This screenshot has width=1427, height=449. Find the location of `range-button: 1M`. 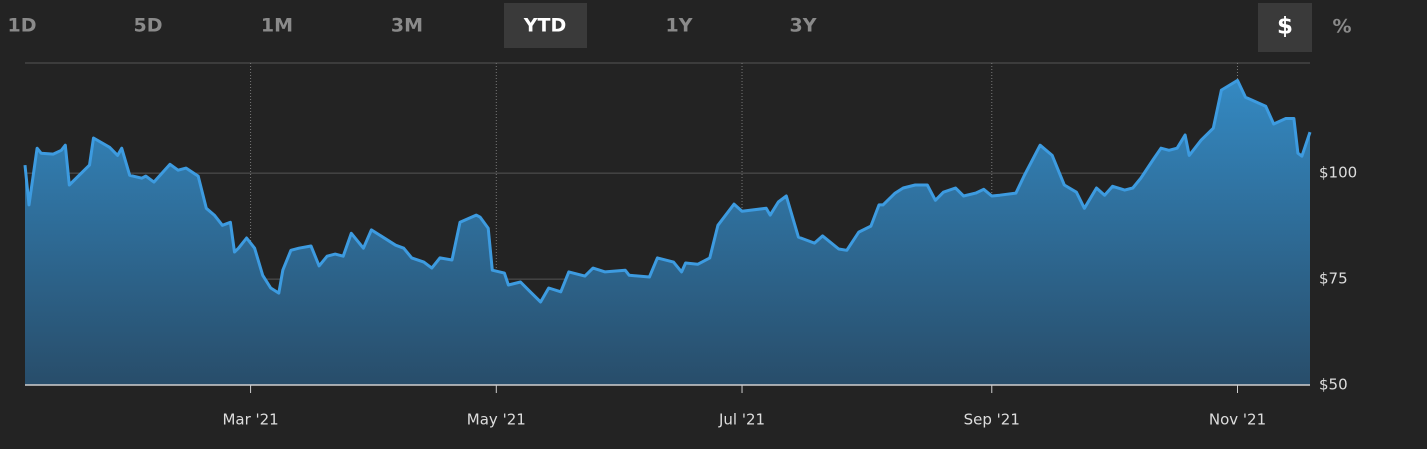

range-button: 1M is located at coordinates (277, 26).